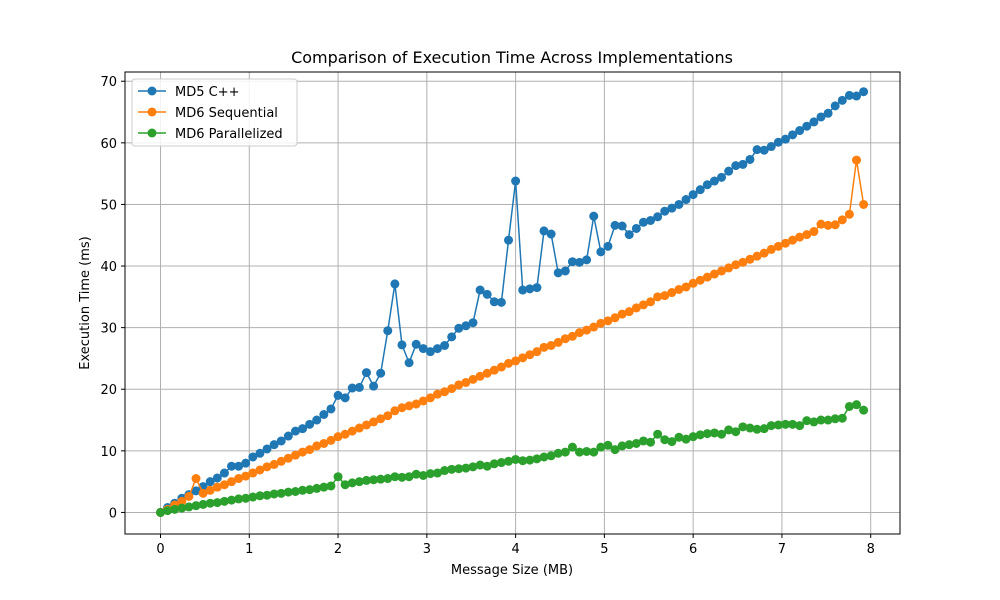 This screenshot has width=1000, height=600. What do you see at coordinates (152, 112) in the screenshot?
I see `legend-marker-md6-sequential` at bounding box center [152, 112].